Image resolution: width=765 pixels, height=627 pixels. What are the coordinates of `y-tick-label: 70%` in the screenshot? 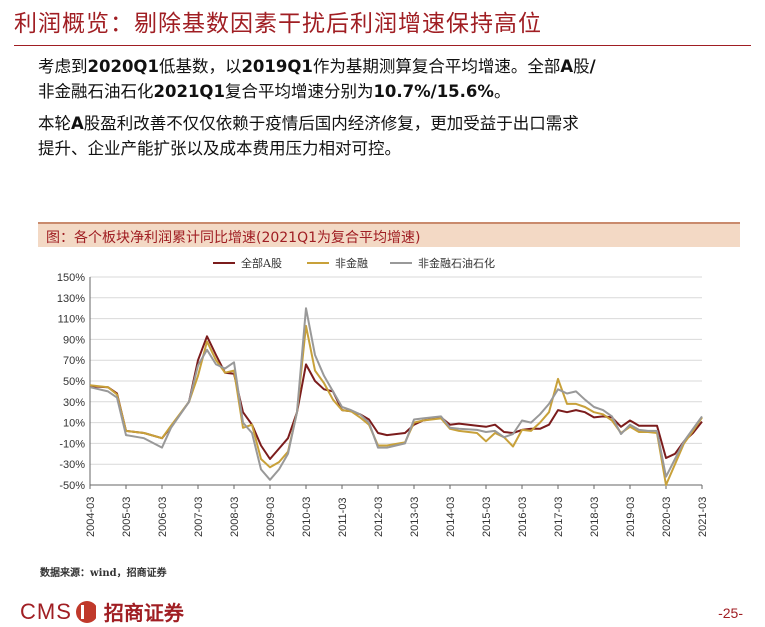 It's located at (74, 361).